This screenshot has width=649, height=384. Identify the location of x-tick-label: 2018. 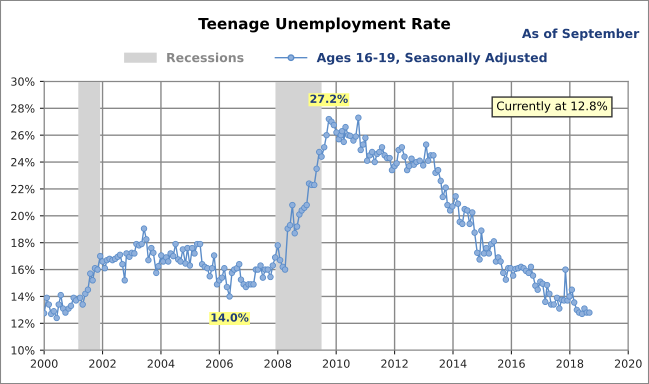
(570, 363).